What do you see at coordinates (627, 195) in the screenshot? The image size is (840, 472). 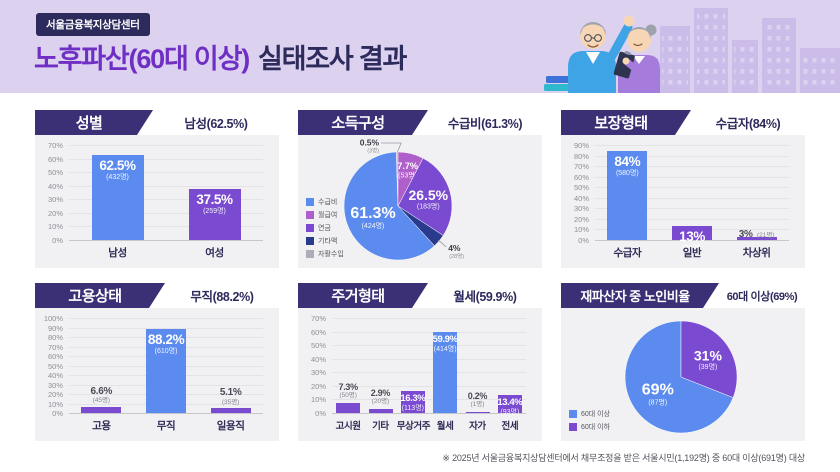 I see `bar-수급자` at bounding box center [627, 195].